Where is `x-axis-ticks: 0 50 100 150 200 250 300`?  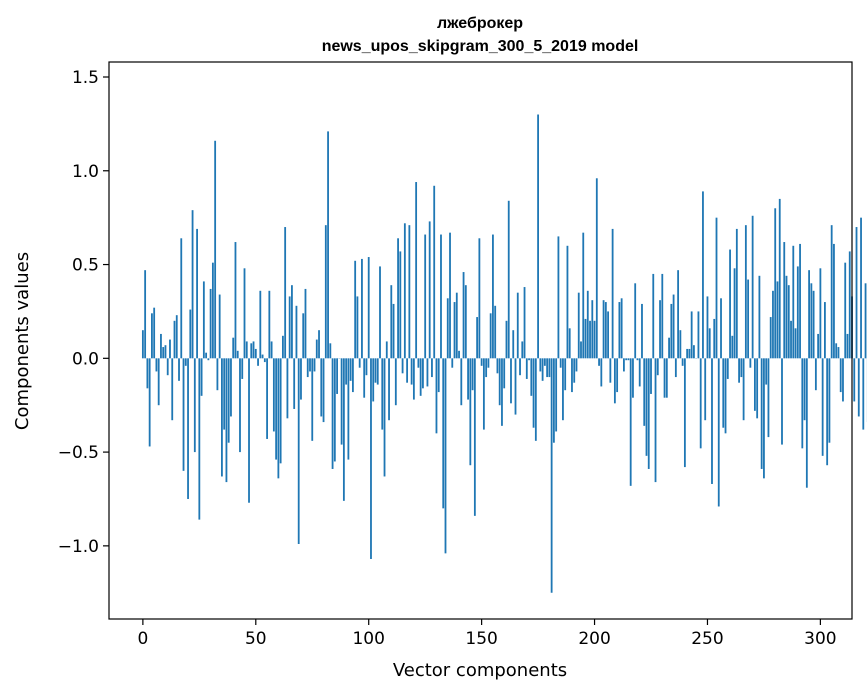 x-axis-ticks: 0 50 100 150 200 250 300 is located at coordinates (487, 634).